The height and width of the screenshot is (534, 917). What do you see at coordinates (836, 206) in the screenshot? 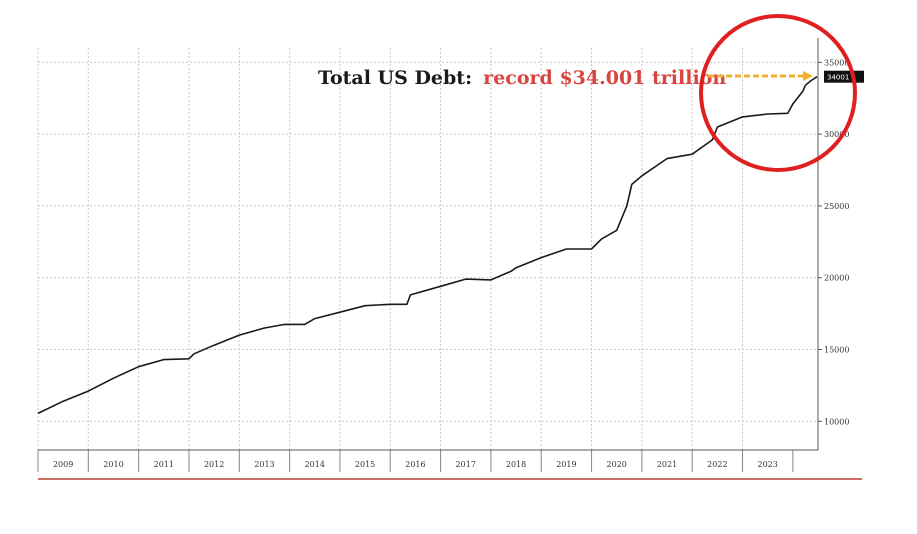
I see `y-tick-label: 25000` at bounding box center [836, 206].